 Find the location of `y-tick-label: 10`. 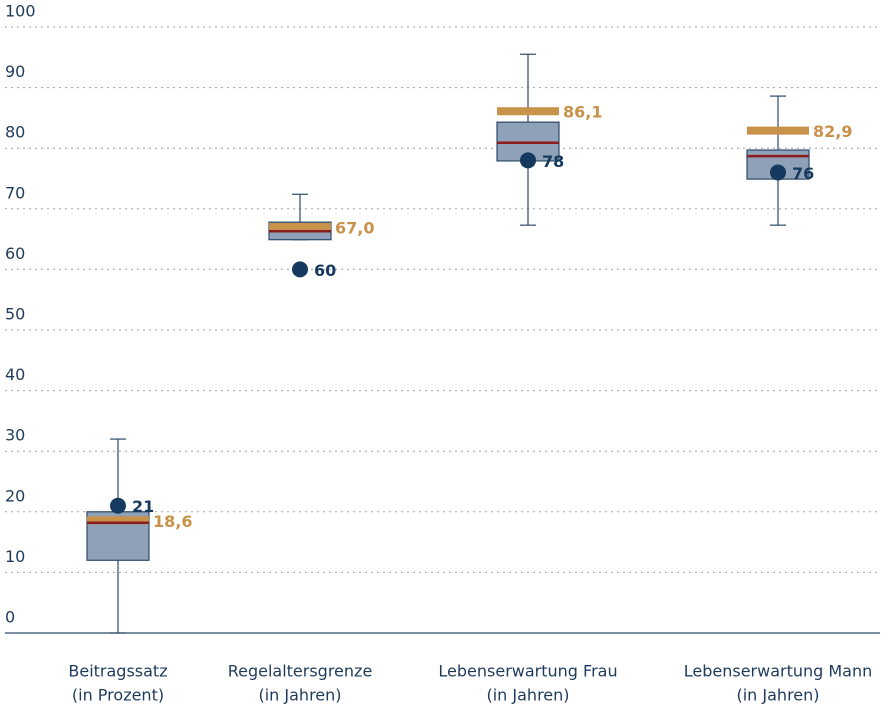

y-tick-label: 10 is located at coordinates (15, 556).